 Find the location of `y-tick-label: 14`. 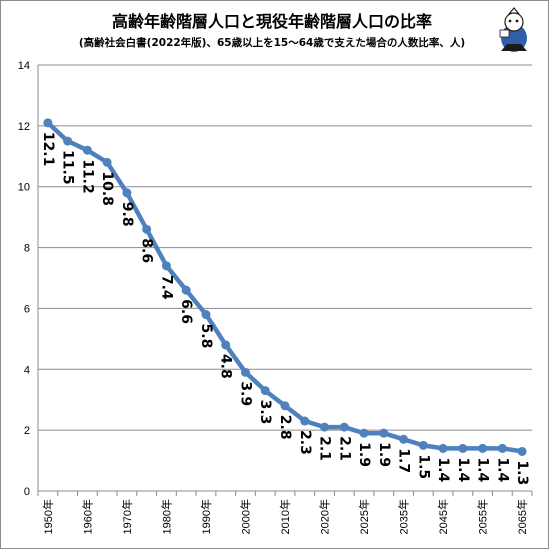

y-tick-label: 14 is located at coordinates (24, 66).